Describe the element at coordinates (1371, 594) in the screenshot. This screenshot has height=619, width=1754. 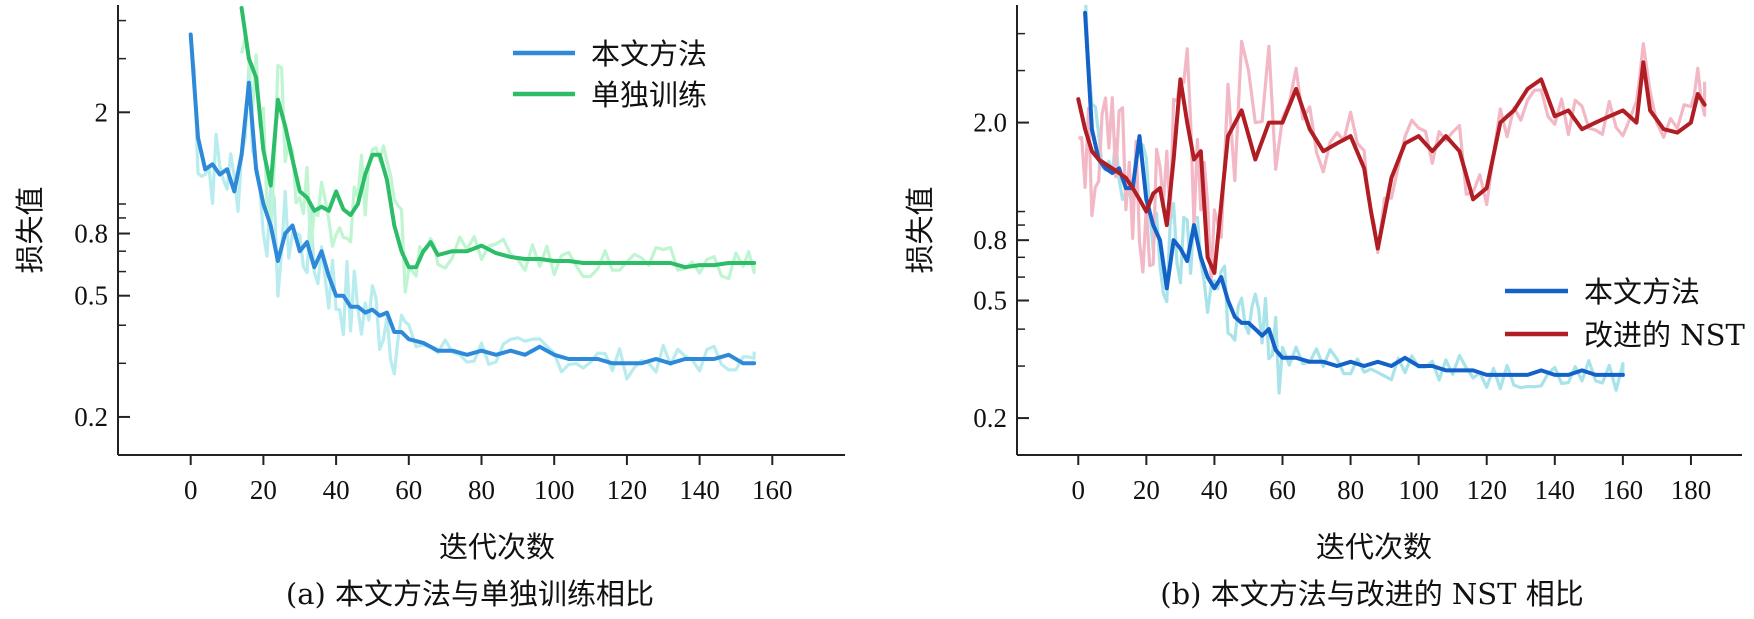
I see `chart-caption: (b) 本文方法与改进的 NST 相比` at that location.